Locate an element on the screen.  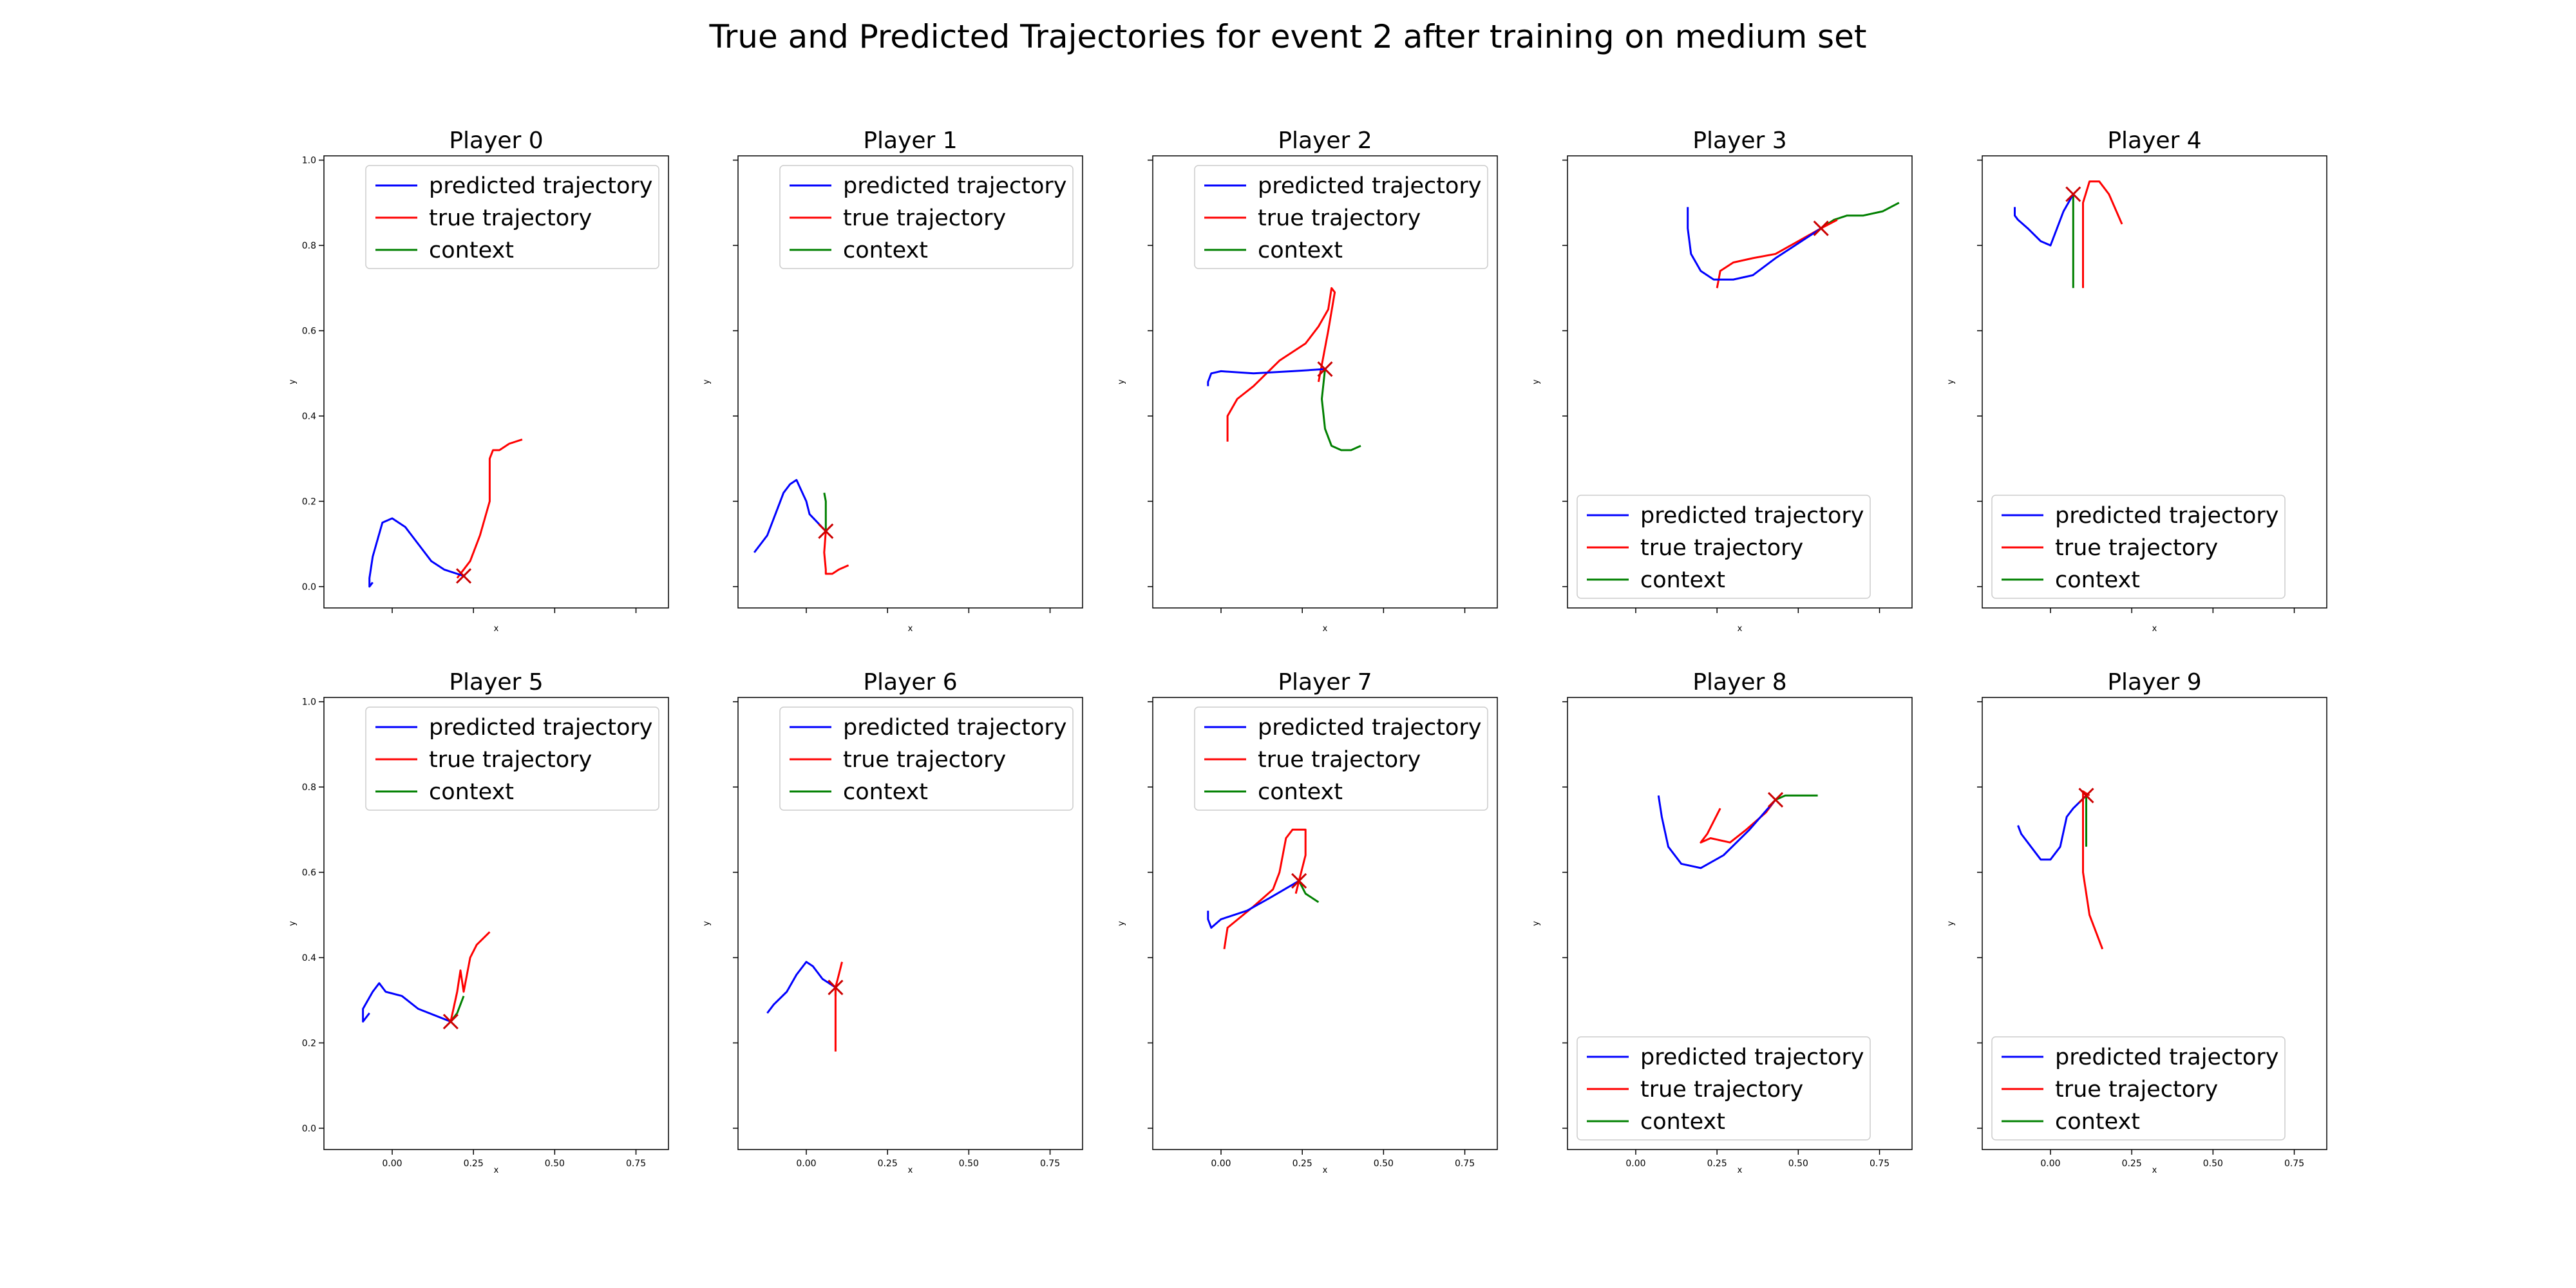
y-tick-label: 0.2 is located at coordinates (309, 502).